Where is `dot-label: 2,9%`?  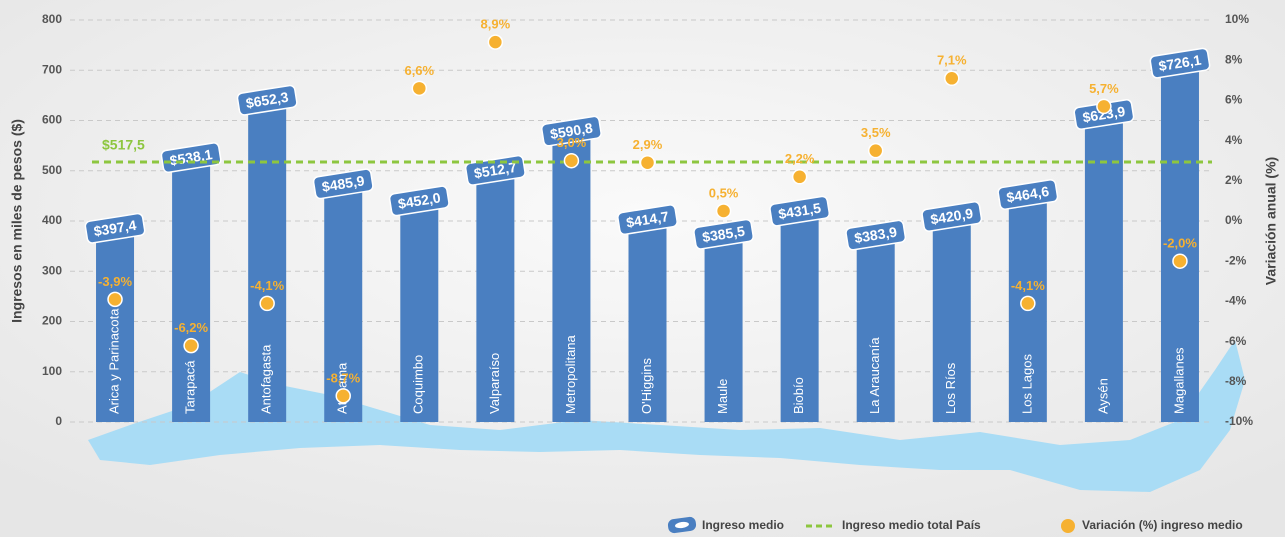
dot-label: 2,9% is located at coordinates (648, 144).